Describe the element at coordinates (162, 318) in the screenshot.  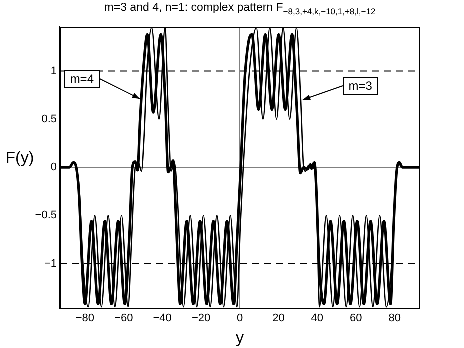
I see `x-tick-label: −40` at that location.